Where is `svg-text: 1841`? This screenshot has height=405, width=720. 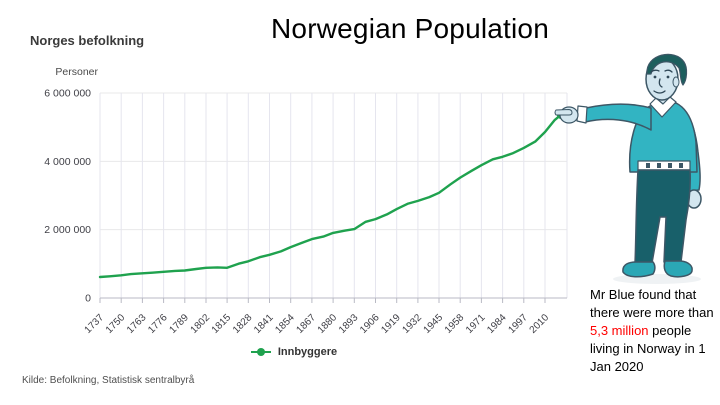
svg-text: 1841 is located at coordinates (264, 324).